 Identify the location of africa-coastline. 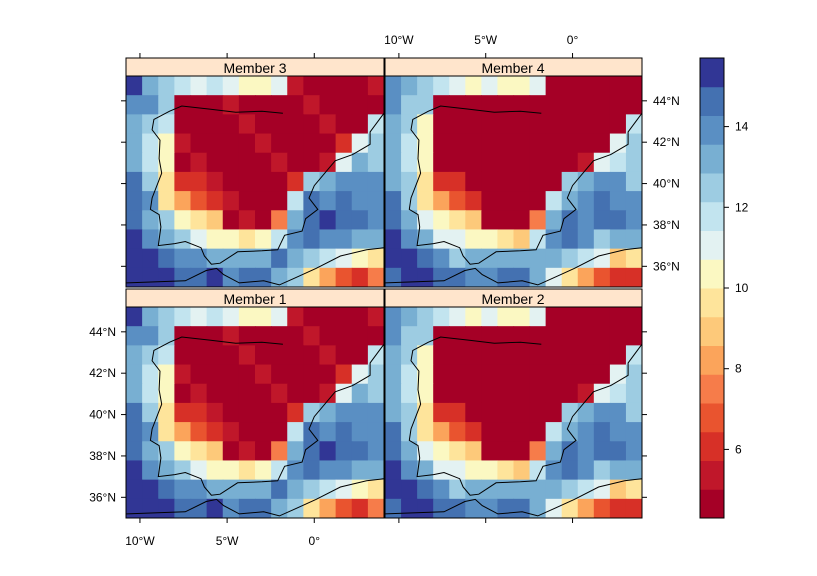
(513, 266).